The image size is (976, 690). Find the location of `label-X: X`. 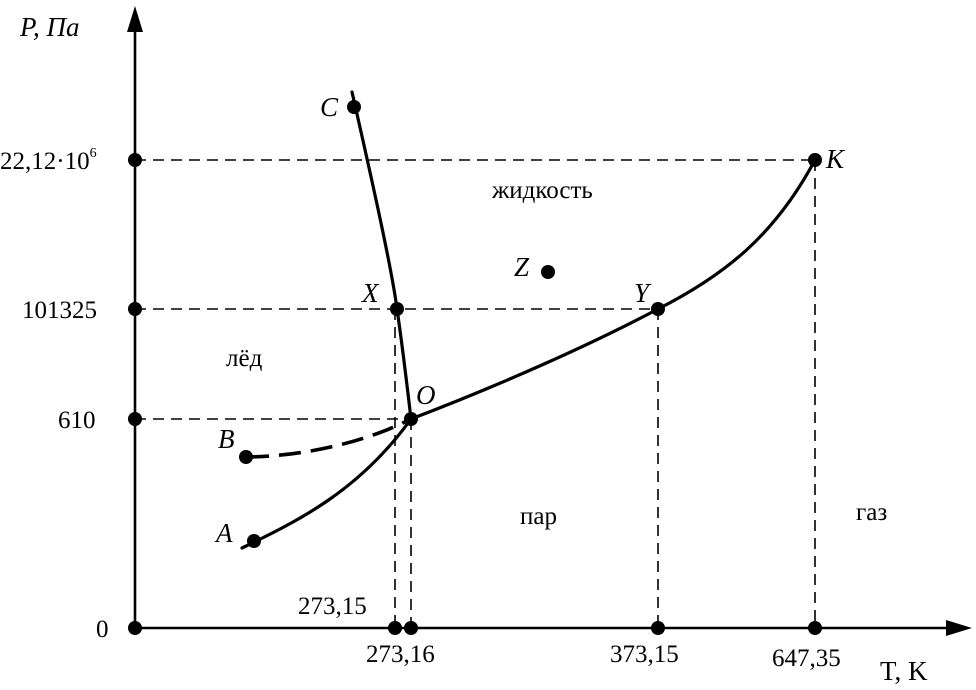

label-X: X is located at coordinates (370, 293).